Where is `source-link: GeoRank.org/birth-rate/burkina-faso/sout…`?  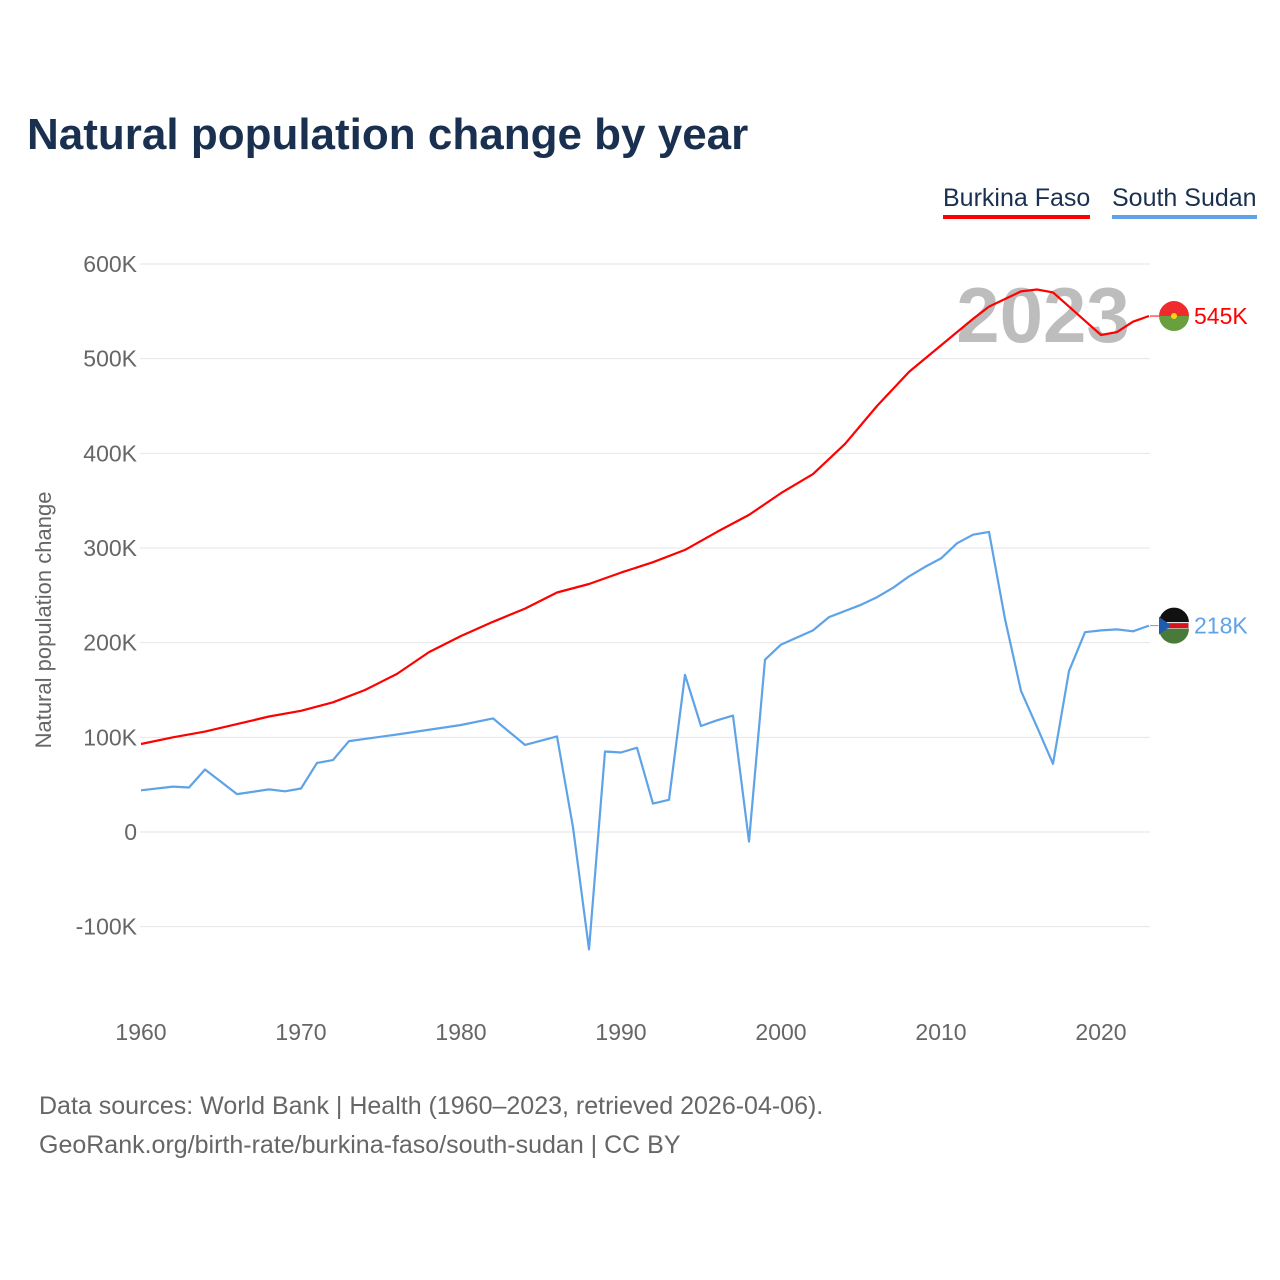 source-link: GeoRank.org/birth-rate/burkina-faso/sout… is located at coordinates (360, 1145).